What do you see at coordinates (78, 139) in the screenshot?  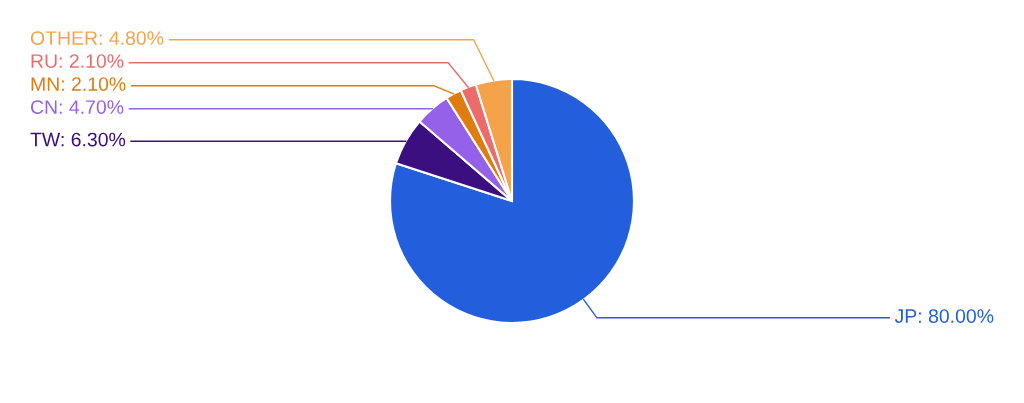 I see `slice-label: TW: 6.30%` at bounding box center [78, 139].